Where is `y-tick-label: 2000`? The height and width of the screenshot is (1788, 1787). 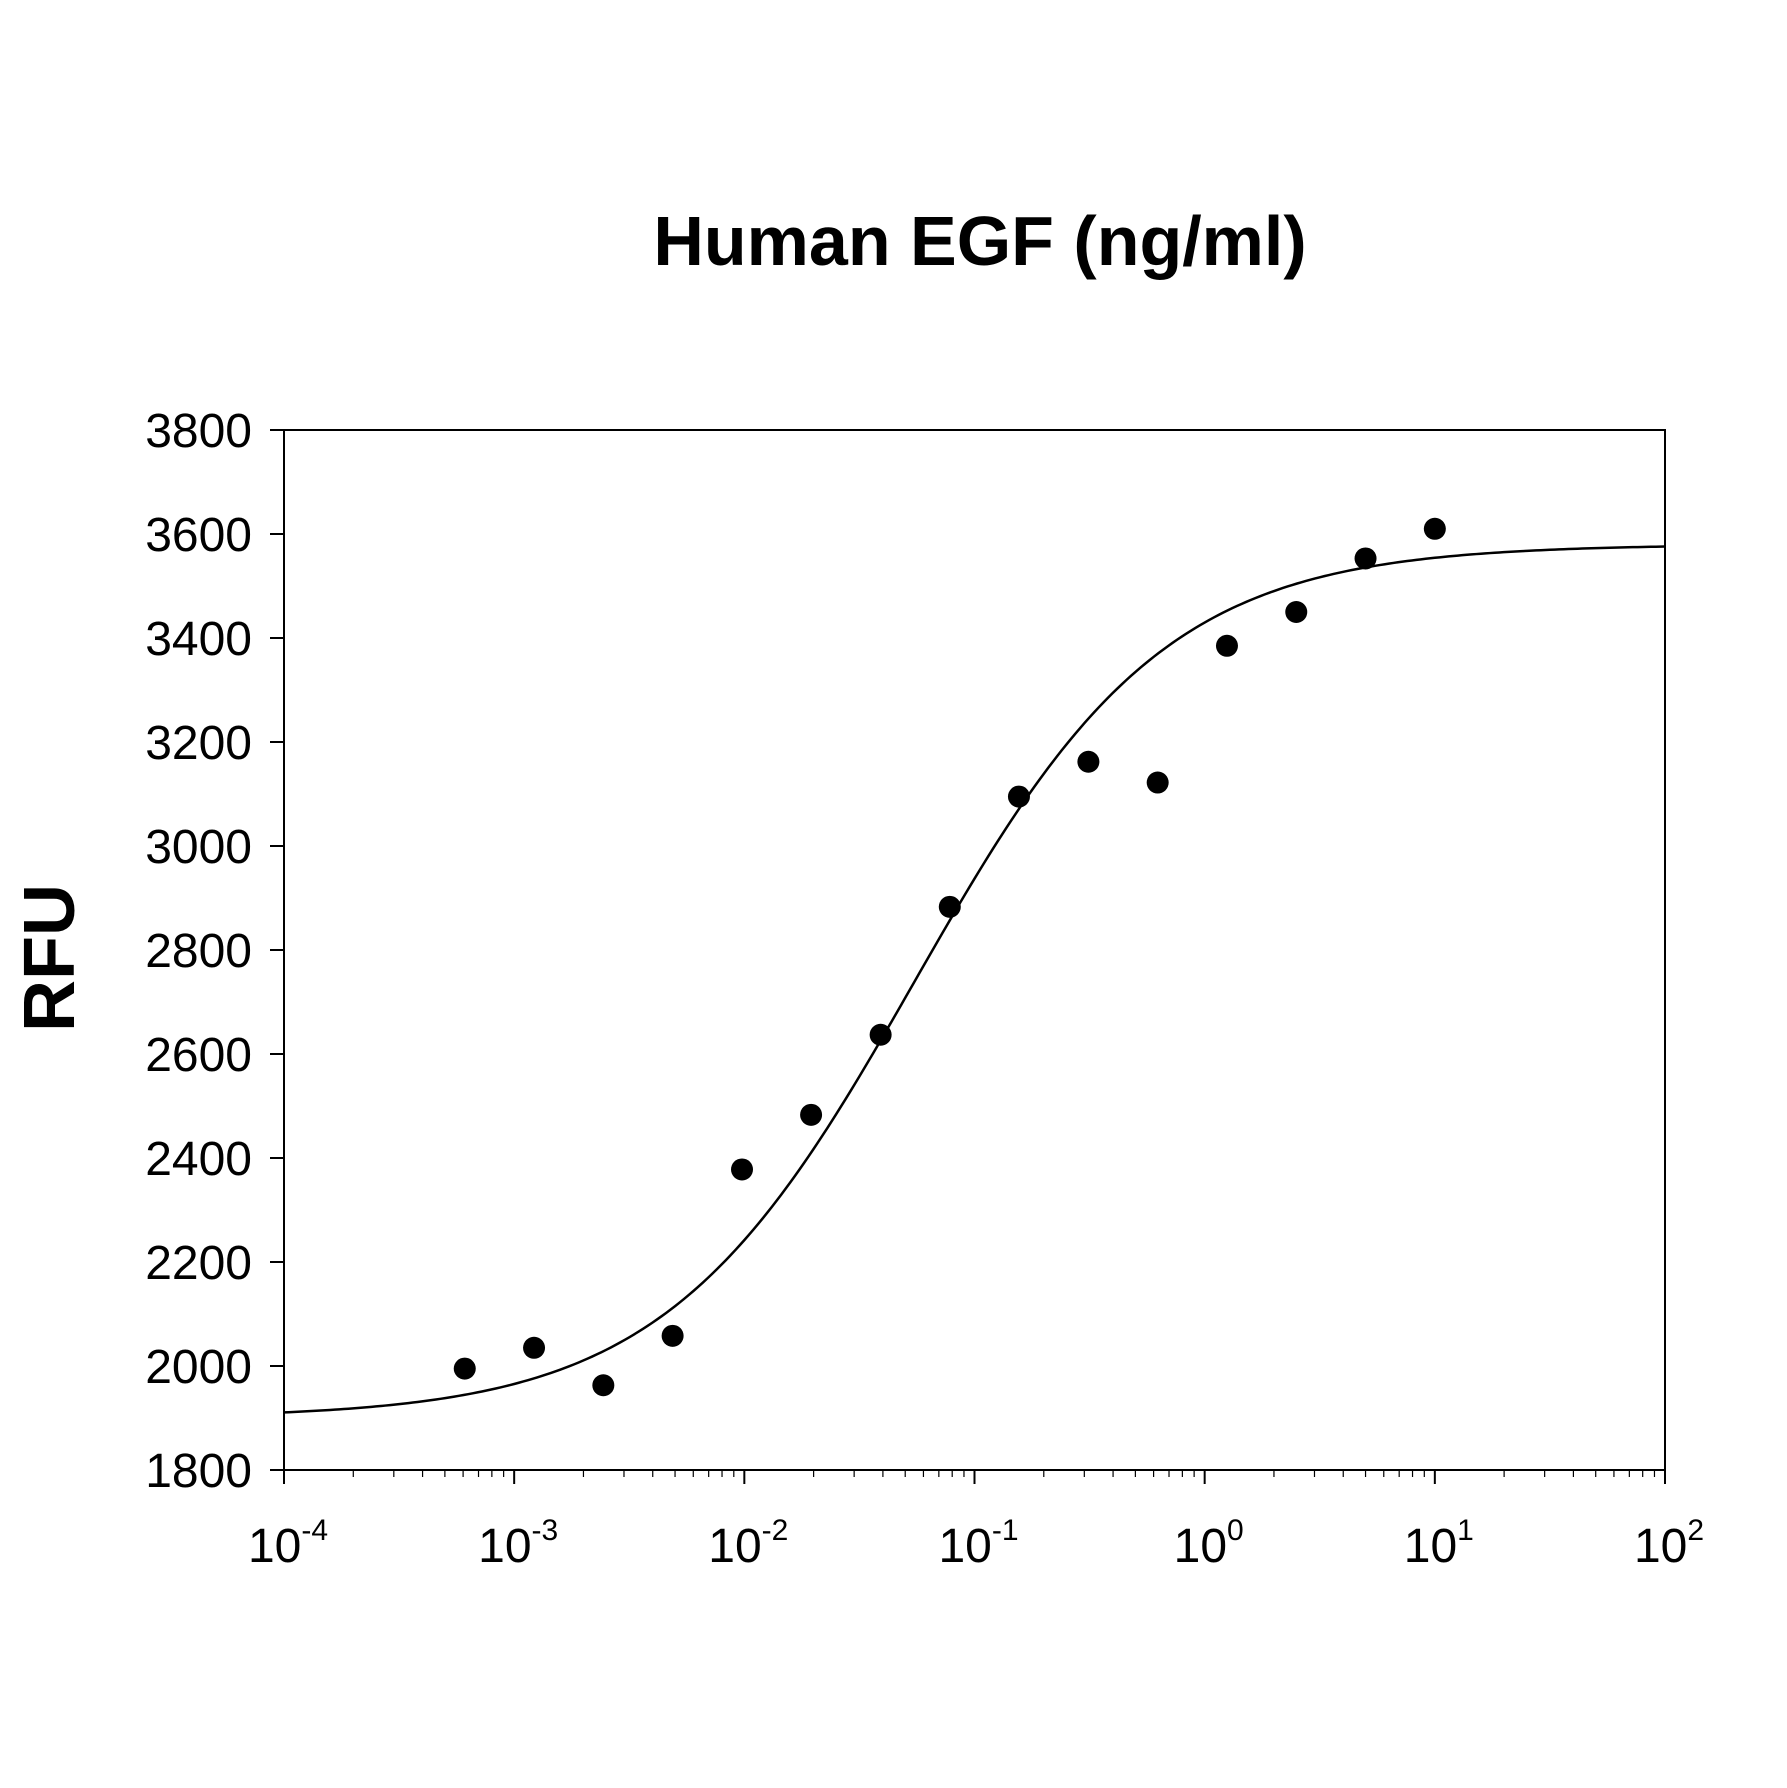 y-tick-label: 2000 is located at coordinates (198, 1367).